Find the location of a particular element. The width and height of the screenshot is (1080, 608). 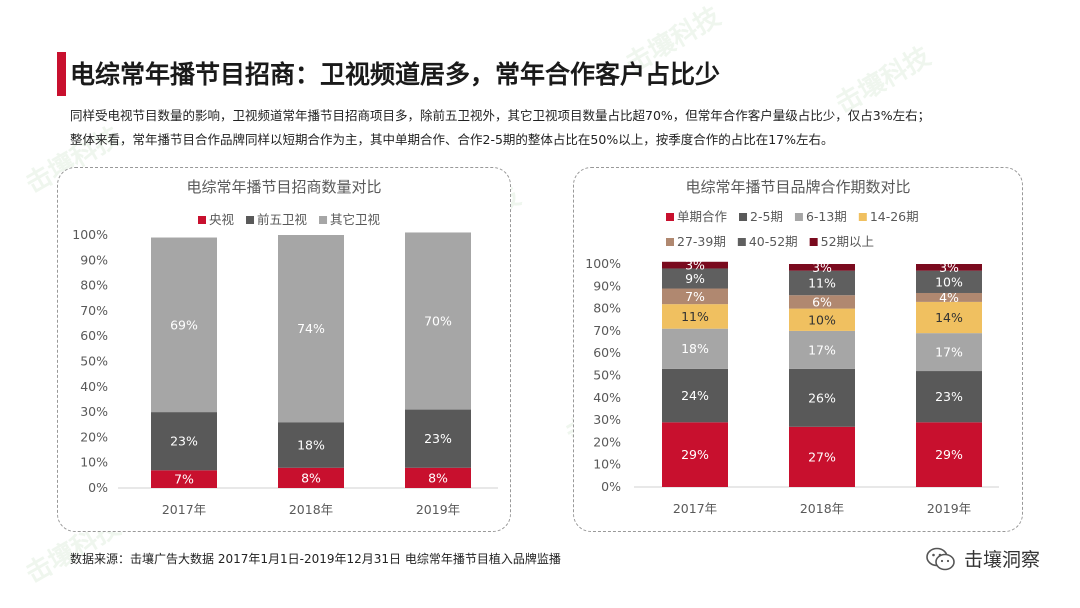

legend-label: 单期合作 is located at coordinates (702, 216).